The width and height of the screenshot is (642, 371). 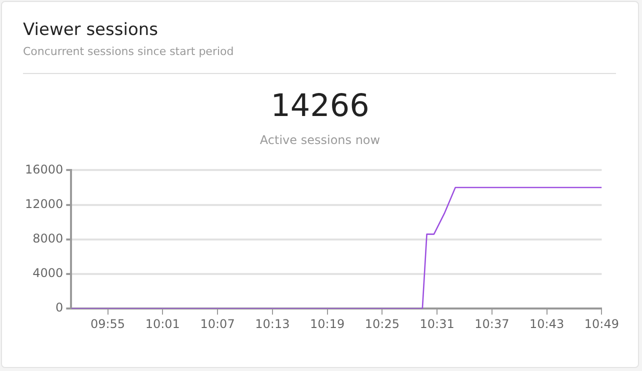 I want to click on y-tick-label: 4000, so click(x=48, y=273).